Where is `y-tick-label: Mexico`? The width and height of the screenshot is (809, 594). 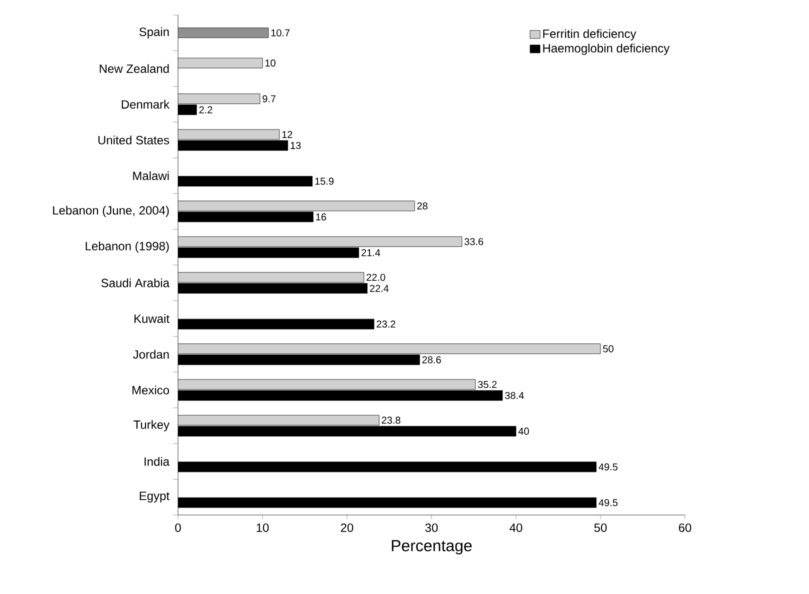 y-tick-label: Mexico is located at coordinates (151, 390).